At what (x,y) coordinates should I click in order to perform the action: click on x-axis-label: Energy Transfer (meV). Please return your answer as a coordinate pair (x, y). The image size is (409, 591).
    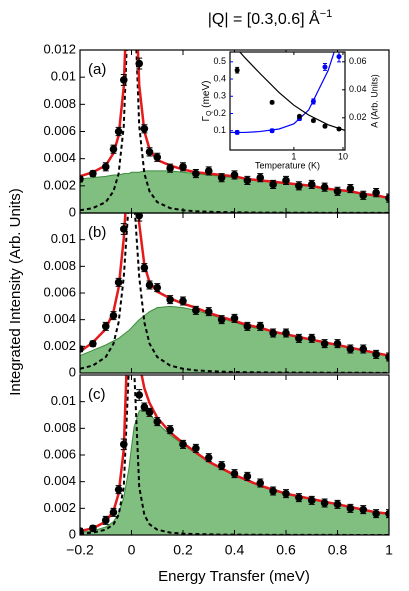
    Looking at the image, I should click on (234, 576).